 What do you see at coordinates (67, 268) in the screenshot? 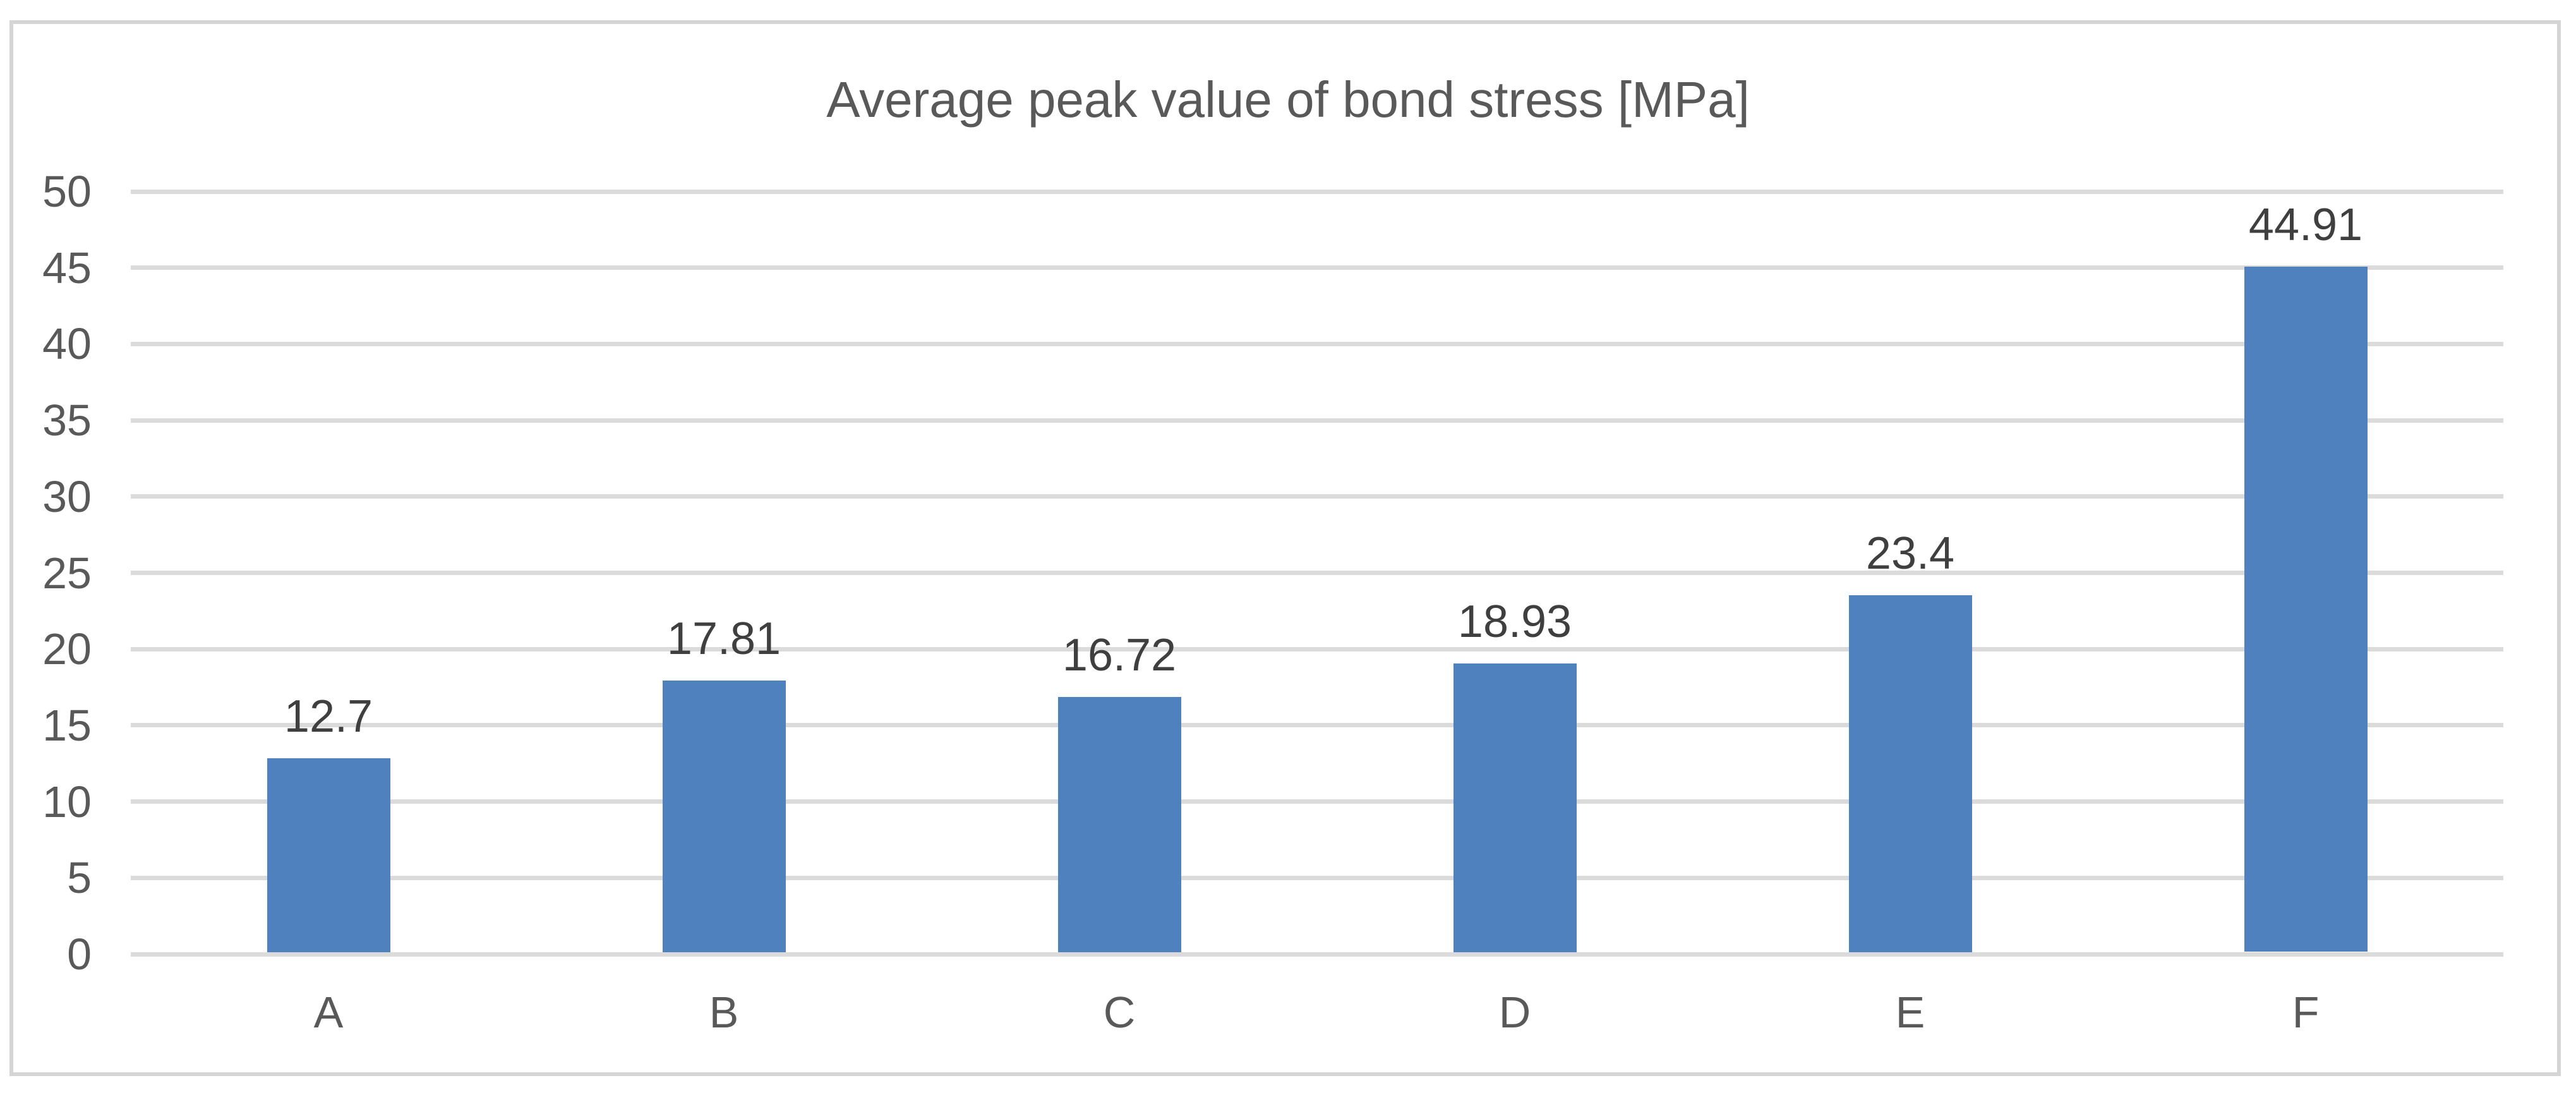
I see `y-tick-label-45: 45` at bounding box center [67, 268].